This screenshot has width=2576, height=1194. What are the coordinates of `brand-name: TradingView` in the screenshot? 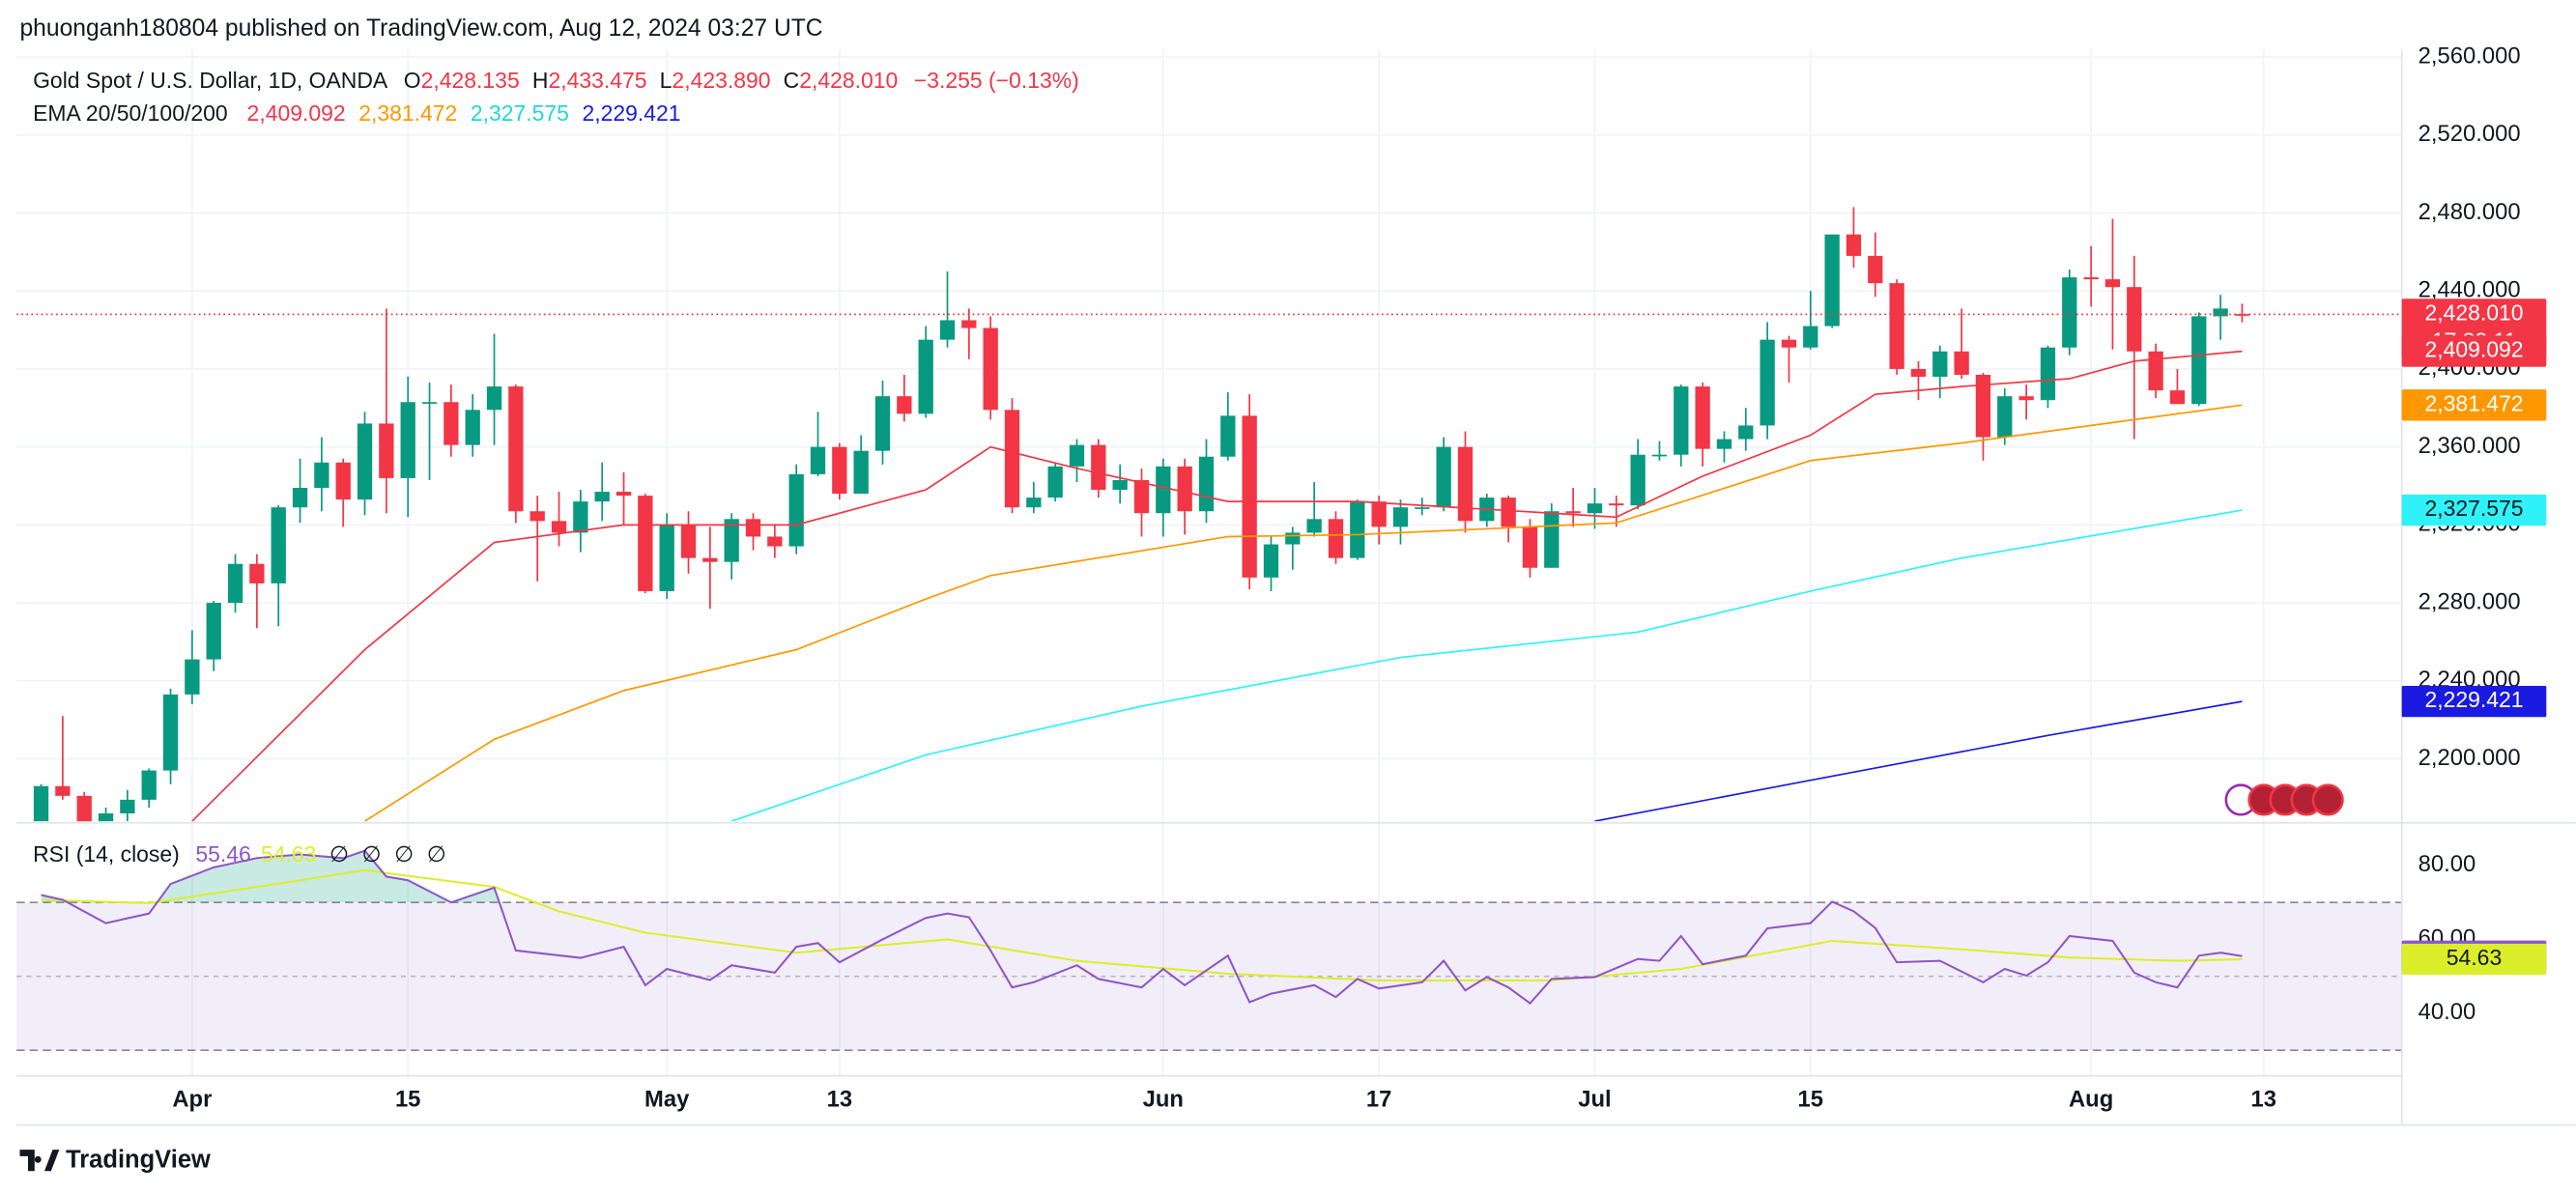 It's located at (139, 1160).